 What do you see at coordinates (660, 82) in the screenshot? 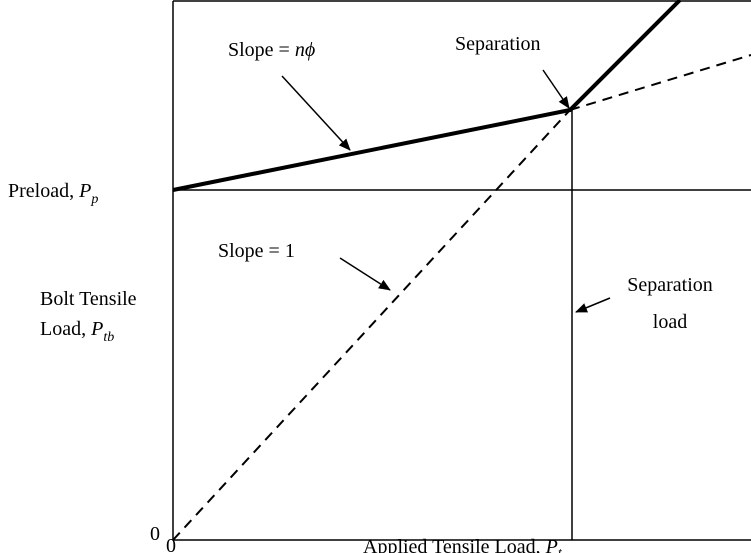
I see `extension-line` at bounding box center [660, 82].